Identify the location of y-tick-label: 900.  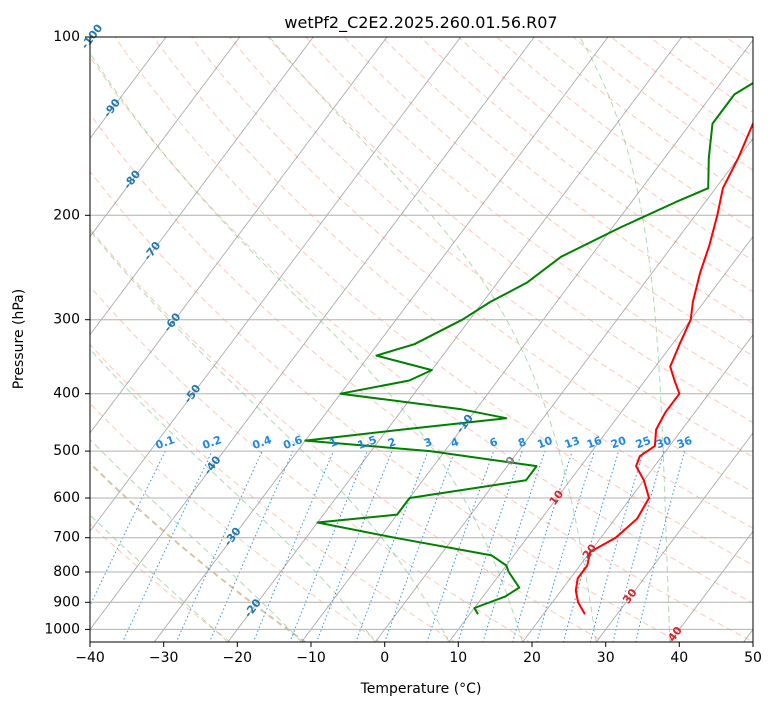
(66, 602).